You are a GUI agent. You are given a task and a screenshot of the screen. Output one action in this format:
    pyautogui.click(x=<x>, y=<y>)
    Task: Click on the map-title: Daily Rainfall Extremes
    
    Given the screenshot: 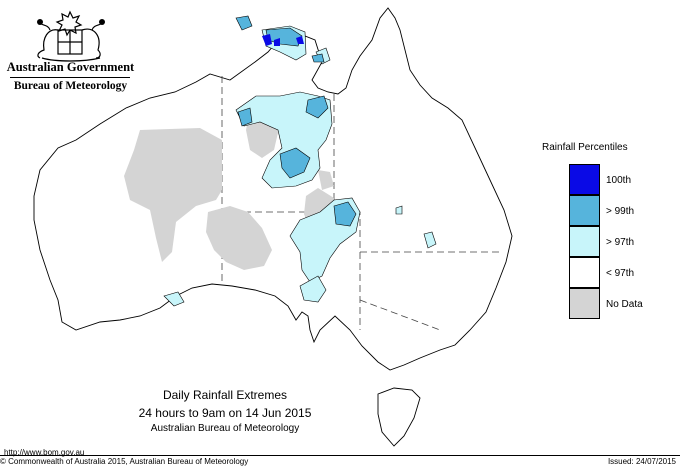 What is the action you would take?
    pyautogui.click(x=225, y=395)
    